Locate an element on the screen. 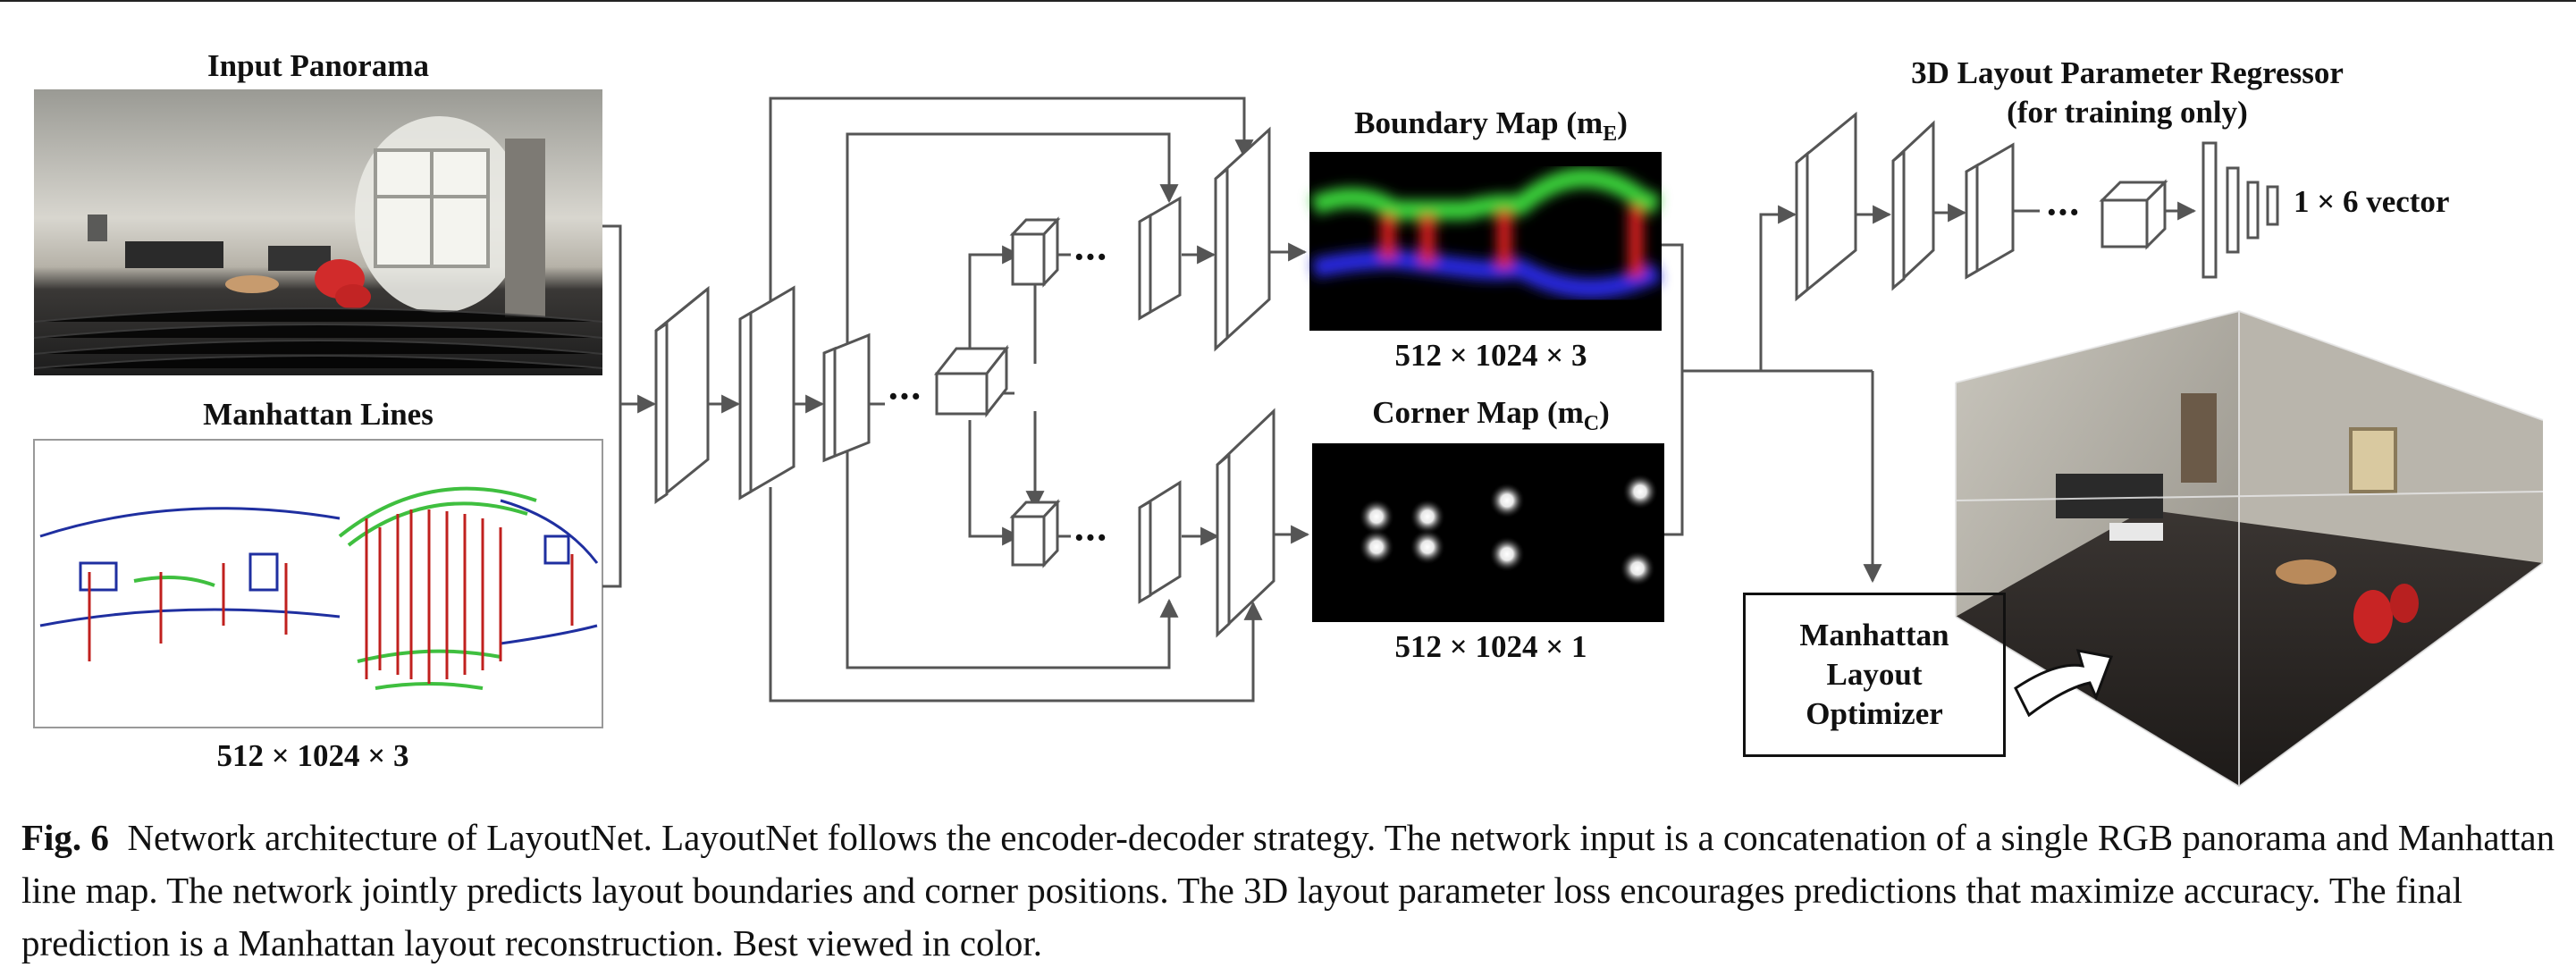 The image size is (2576, 976). regressor-layers is located at coordinates (2037, 206).